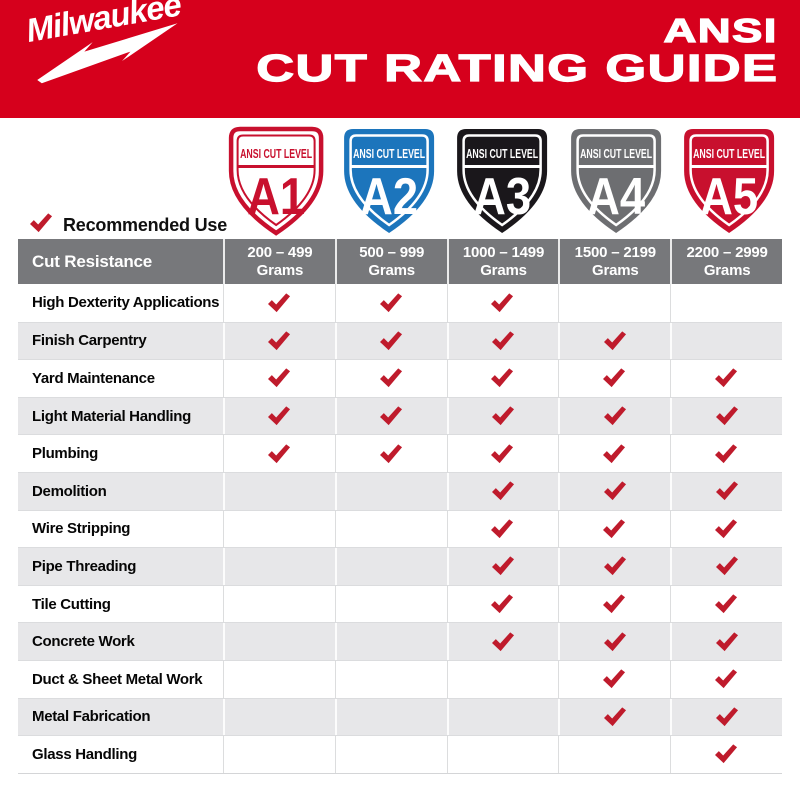  I want to click on lightning-bolt-icon, so click(107, 53).